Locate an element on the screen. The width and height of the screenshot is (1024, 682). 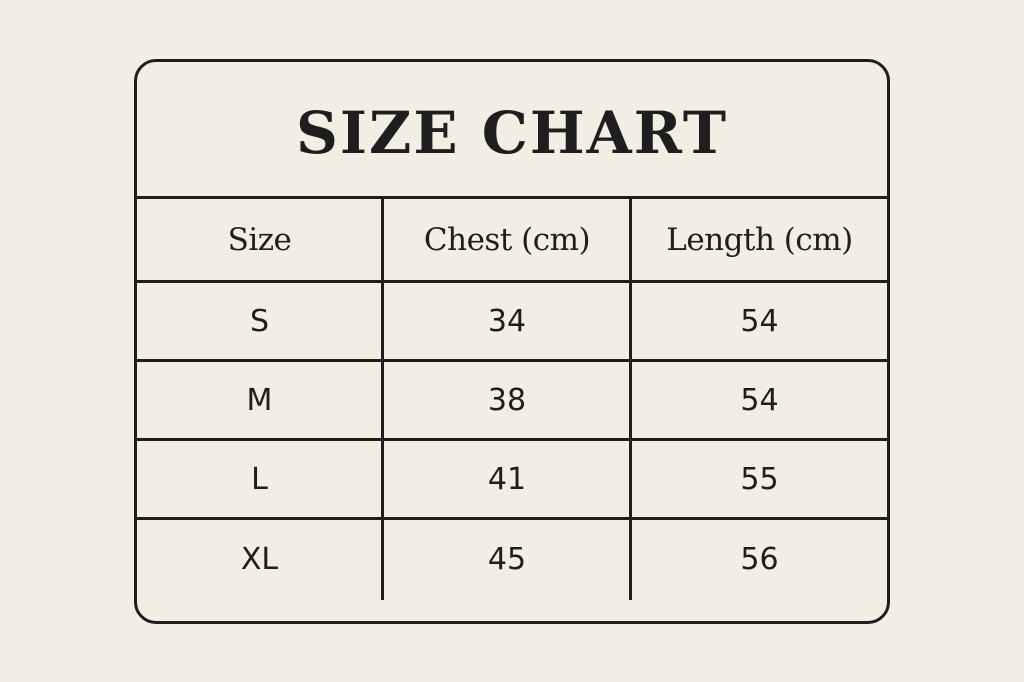
page-title: SIZE CHART is located at coordinates (512, 132).